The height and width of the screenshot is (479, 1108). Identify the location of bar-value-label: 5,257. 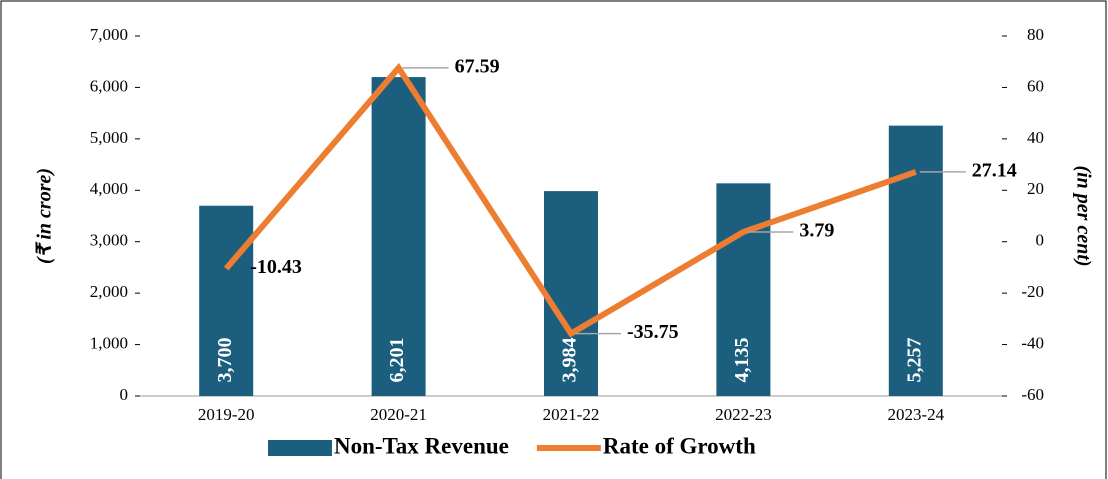
(914, 360).